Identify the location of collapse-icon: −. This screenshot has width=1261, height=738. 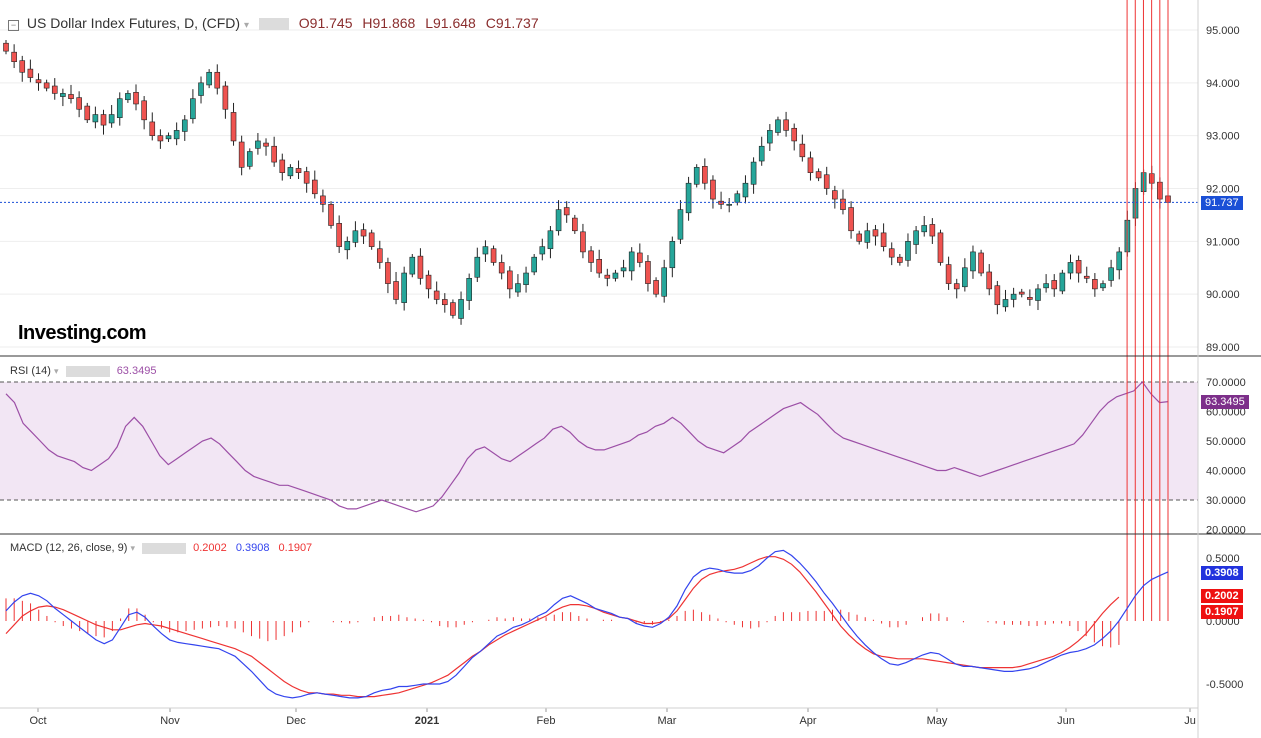
(13, 25).